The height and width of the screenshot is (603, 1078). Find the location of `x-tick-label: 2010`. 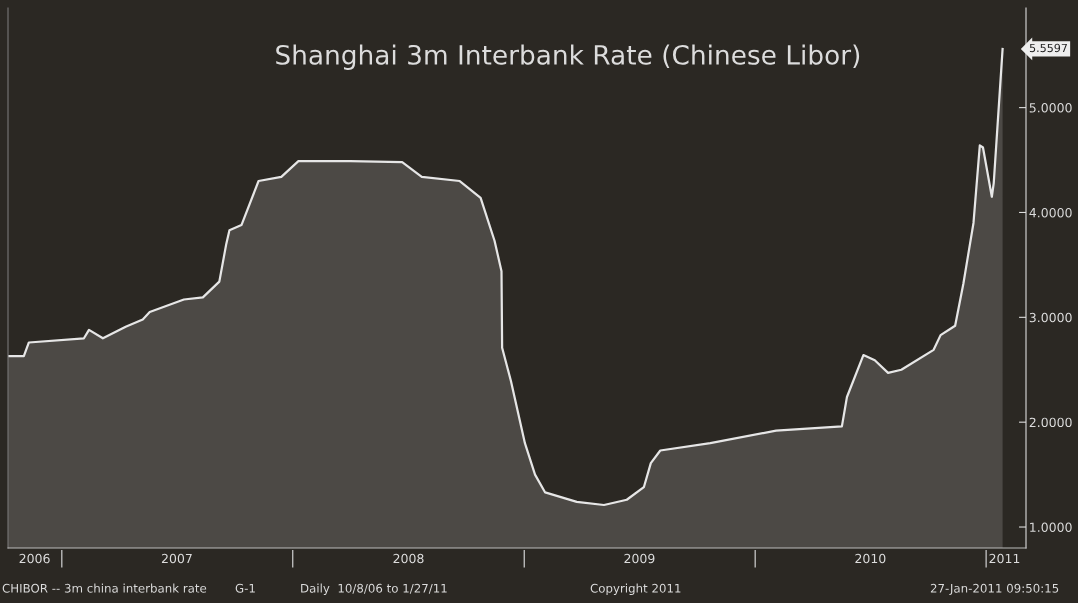

x-tick-label: 2010 is located at coordinates (870, 558).